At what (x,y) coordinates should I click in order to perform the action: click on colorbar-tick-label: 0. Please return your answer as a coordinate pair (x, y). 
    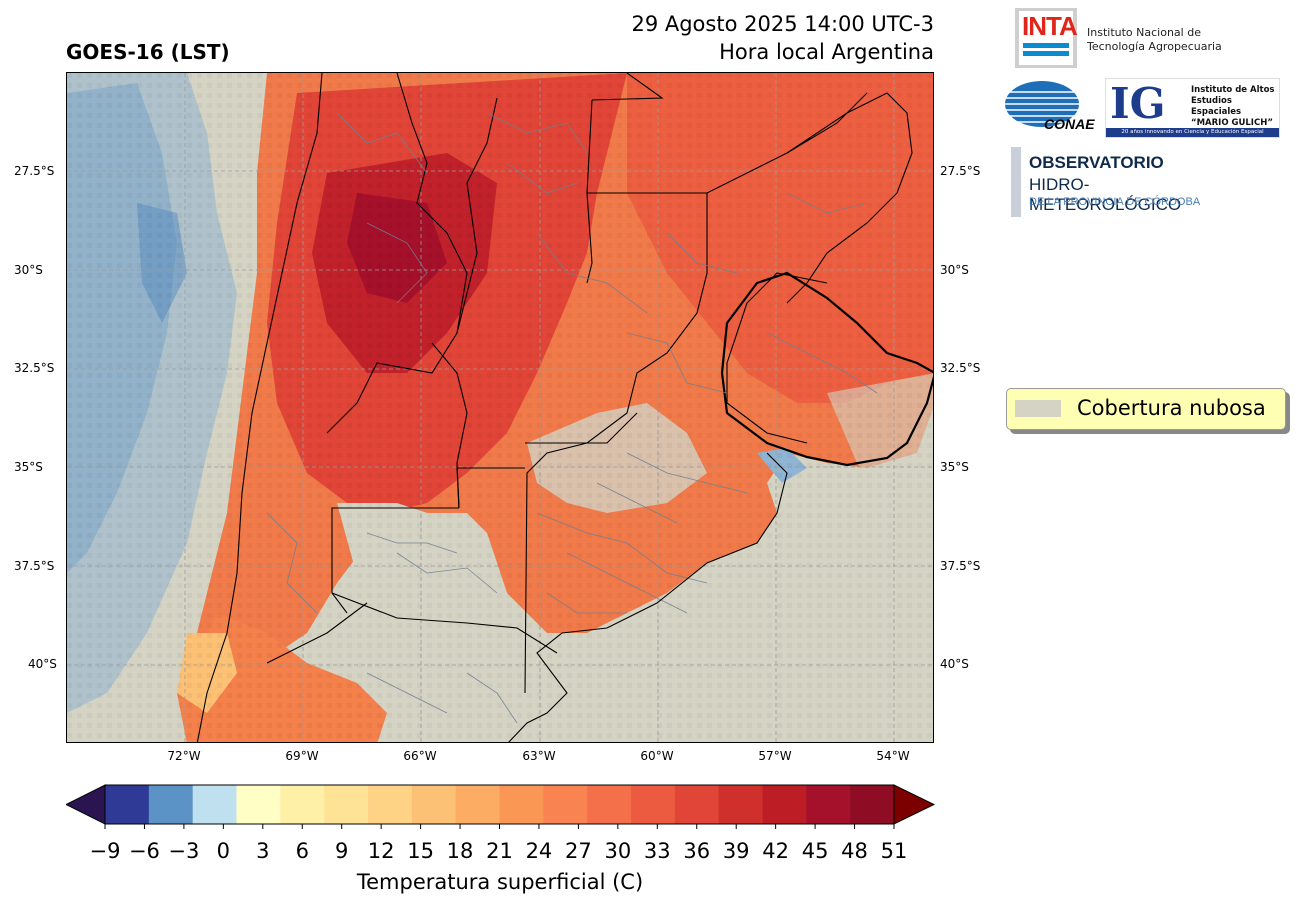
    Looking at the image, I should click on (223, 851).